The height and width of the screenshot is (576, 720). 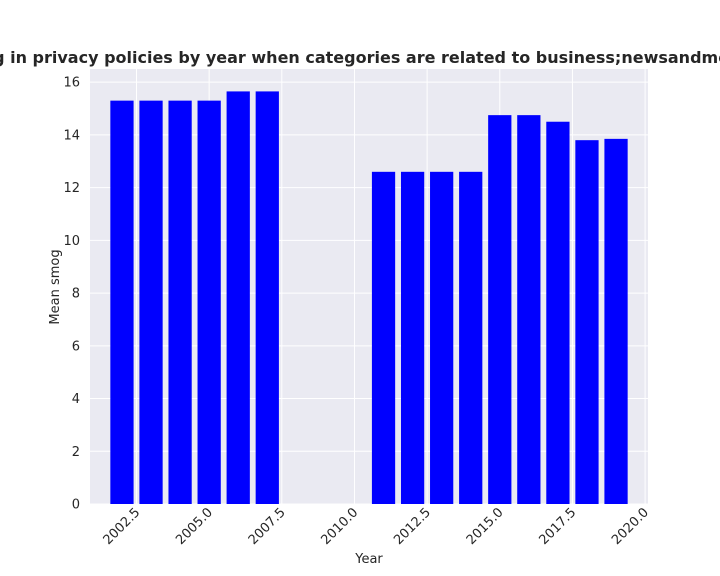 What do you see at coordinates (485, 526) in the screenshot?
I see `x-tick-label: 2015.0` at bounding box center [485, 526].